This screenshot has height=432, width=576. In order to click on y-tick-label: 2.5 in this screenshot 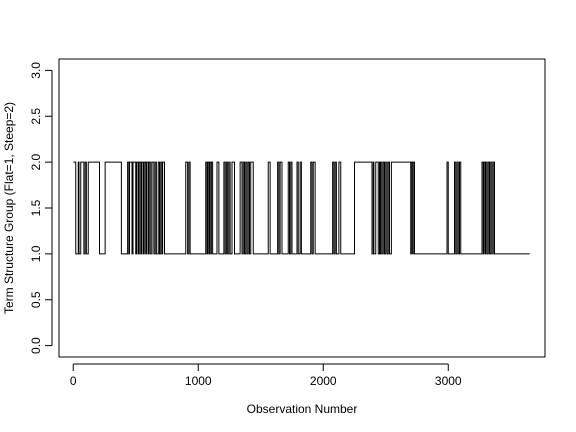, I will do `click(36, 116)`.